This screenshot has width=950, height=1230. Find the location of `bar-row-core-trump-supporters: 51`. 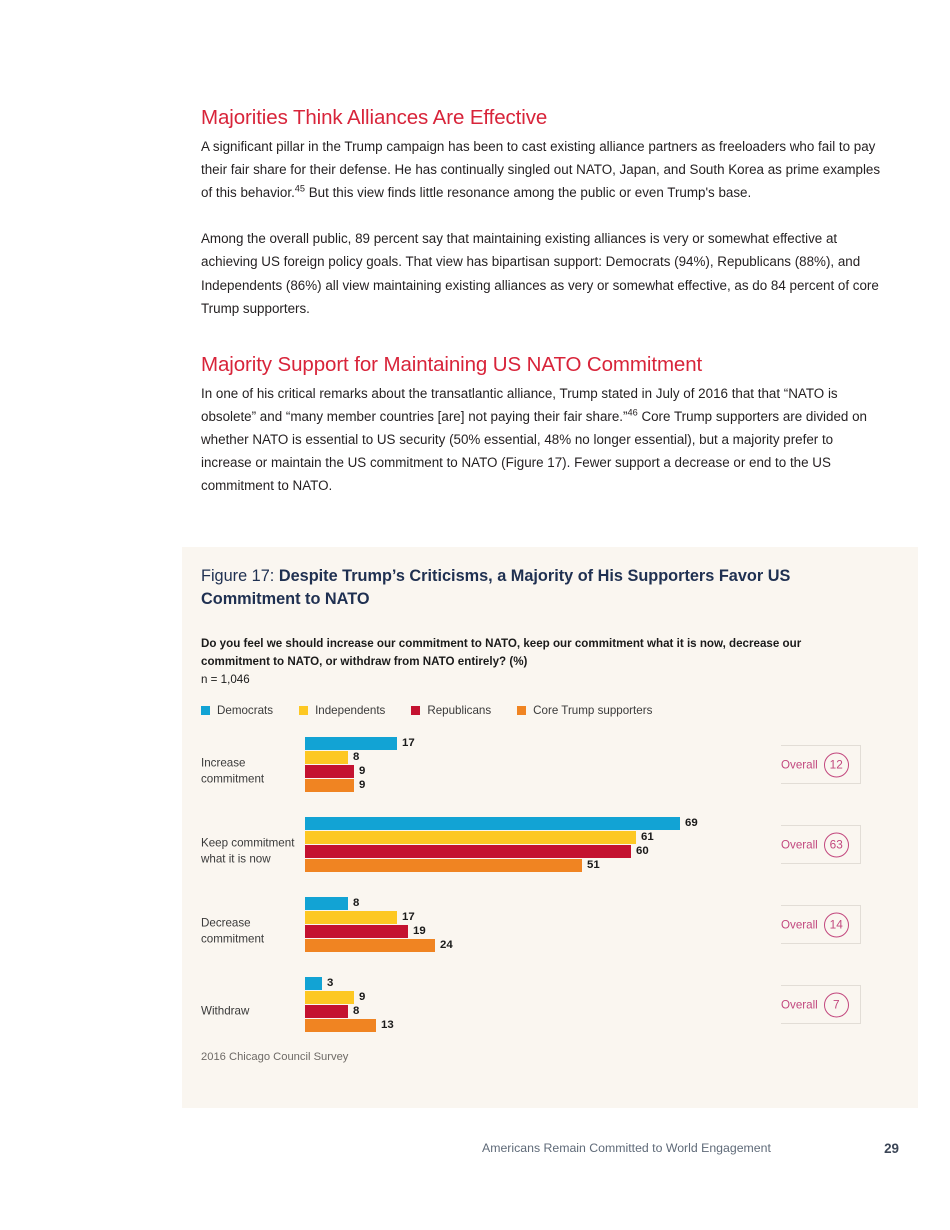

bar-row-core-trump-supporters: 51 is located at coordinates (501, 865).